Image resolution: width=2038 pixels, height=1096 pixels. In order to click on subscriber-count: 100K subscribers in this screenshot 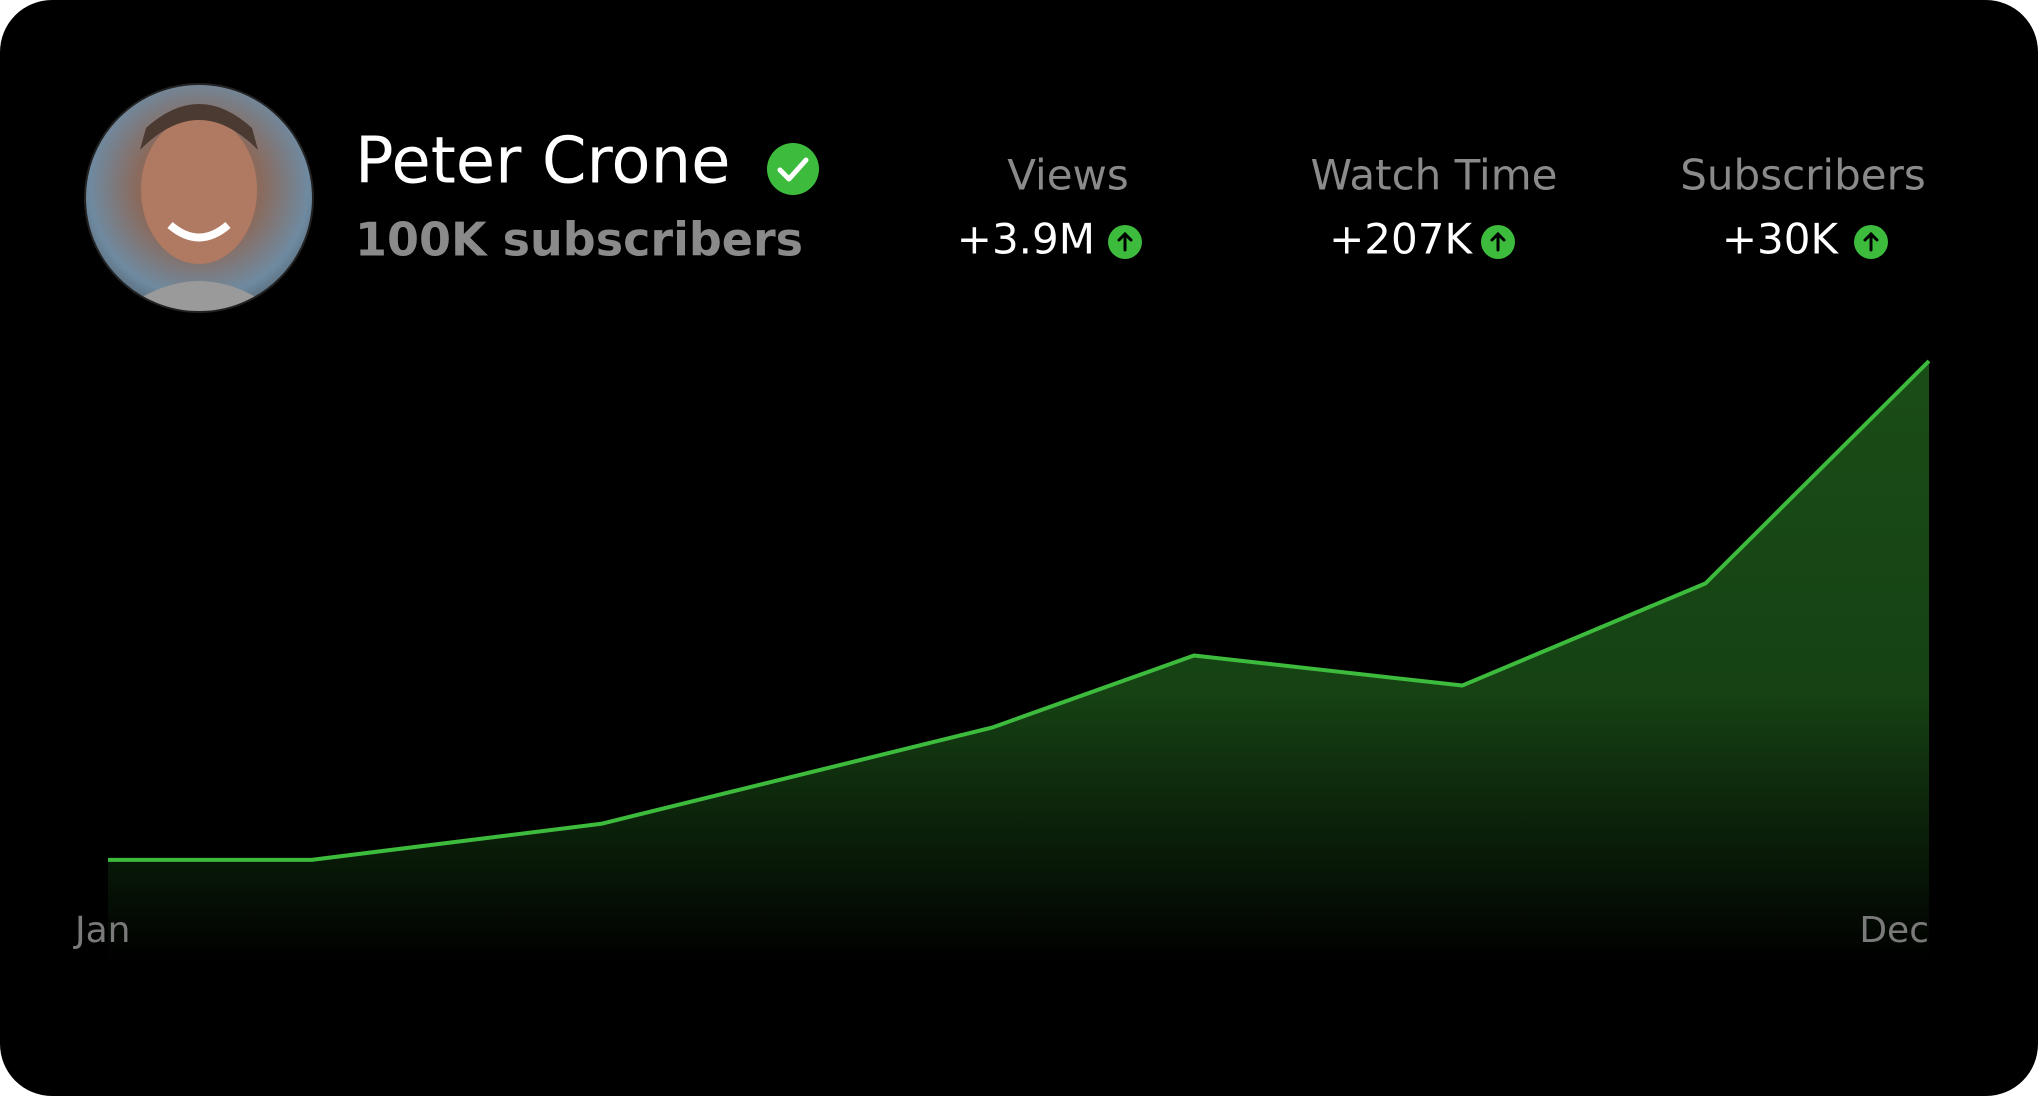, I will do `click(579, 240)`.